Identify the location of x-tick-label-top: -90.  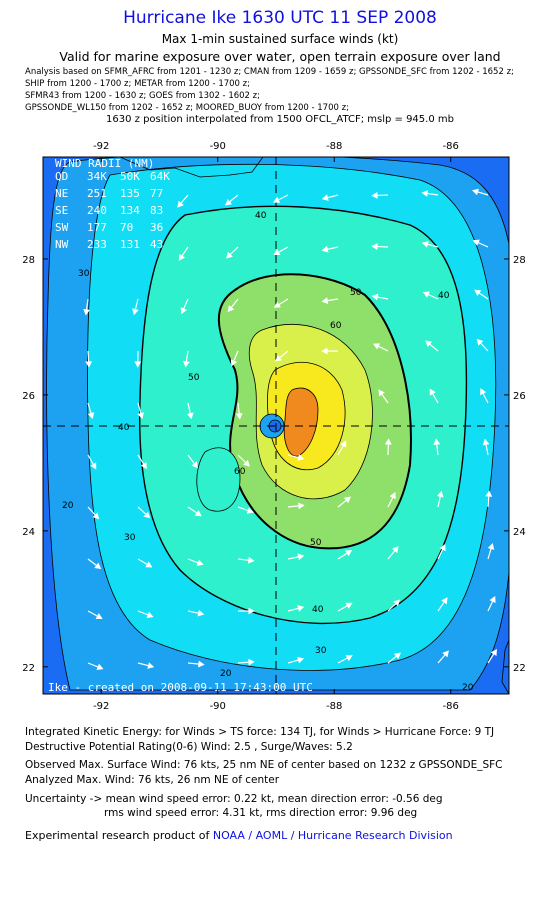
(218, 146).